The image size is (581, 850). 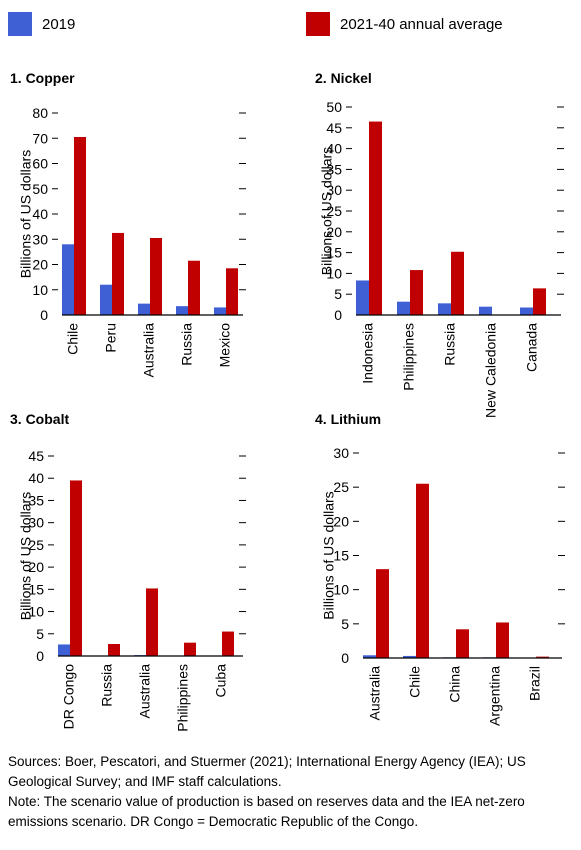 I want to click on category-label: Peru, so click(x=111, y=338).